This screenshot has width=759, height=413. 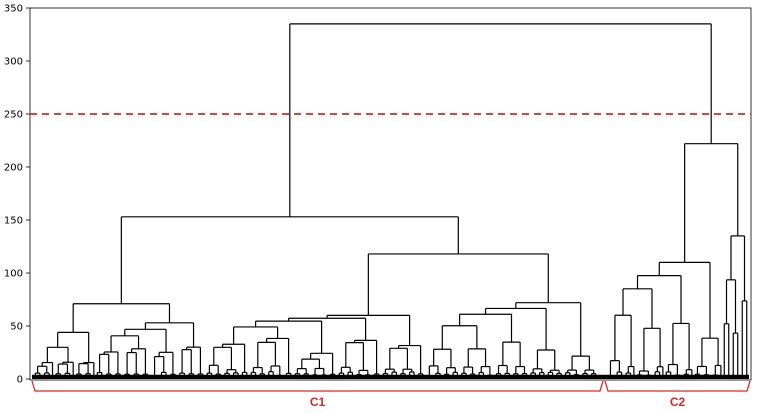 I want to click on y-tick-label: 50, so click(x=16, y=327).